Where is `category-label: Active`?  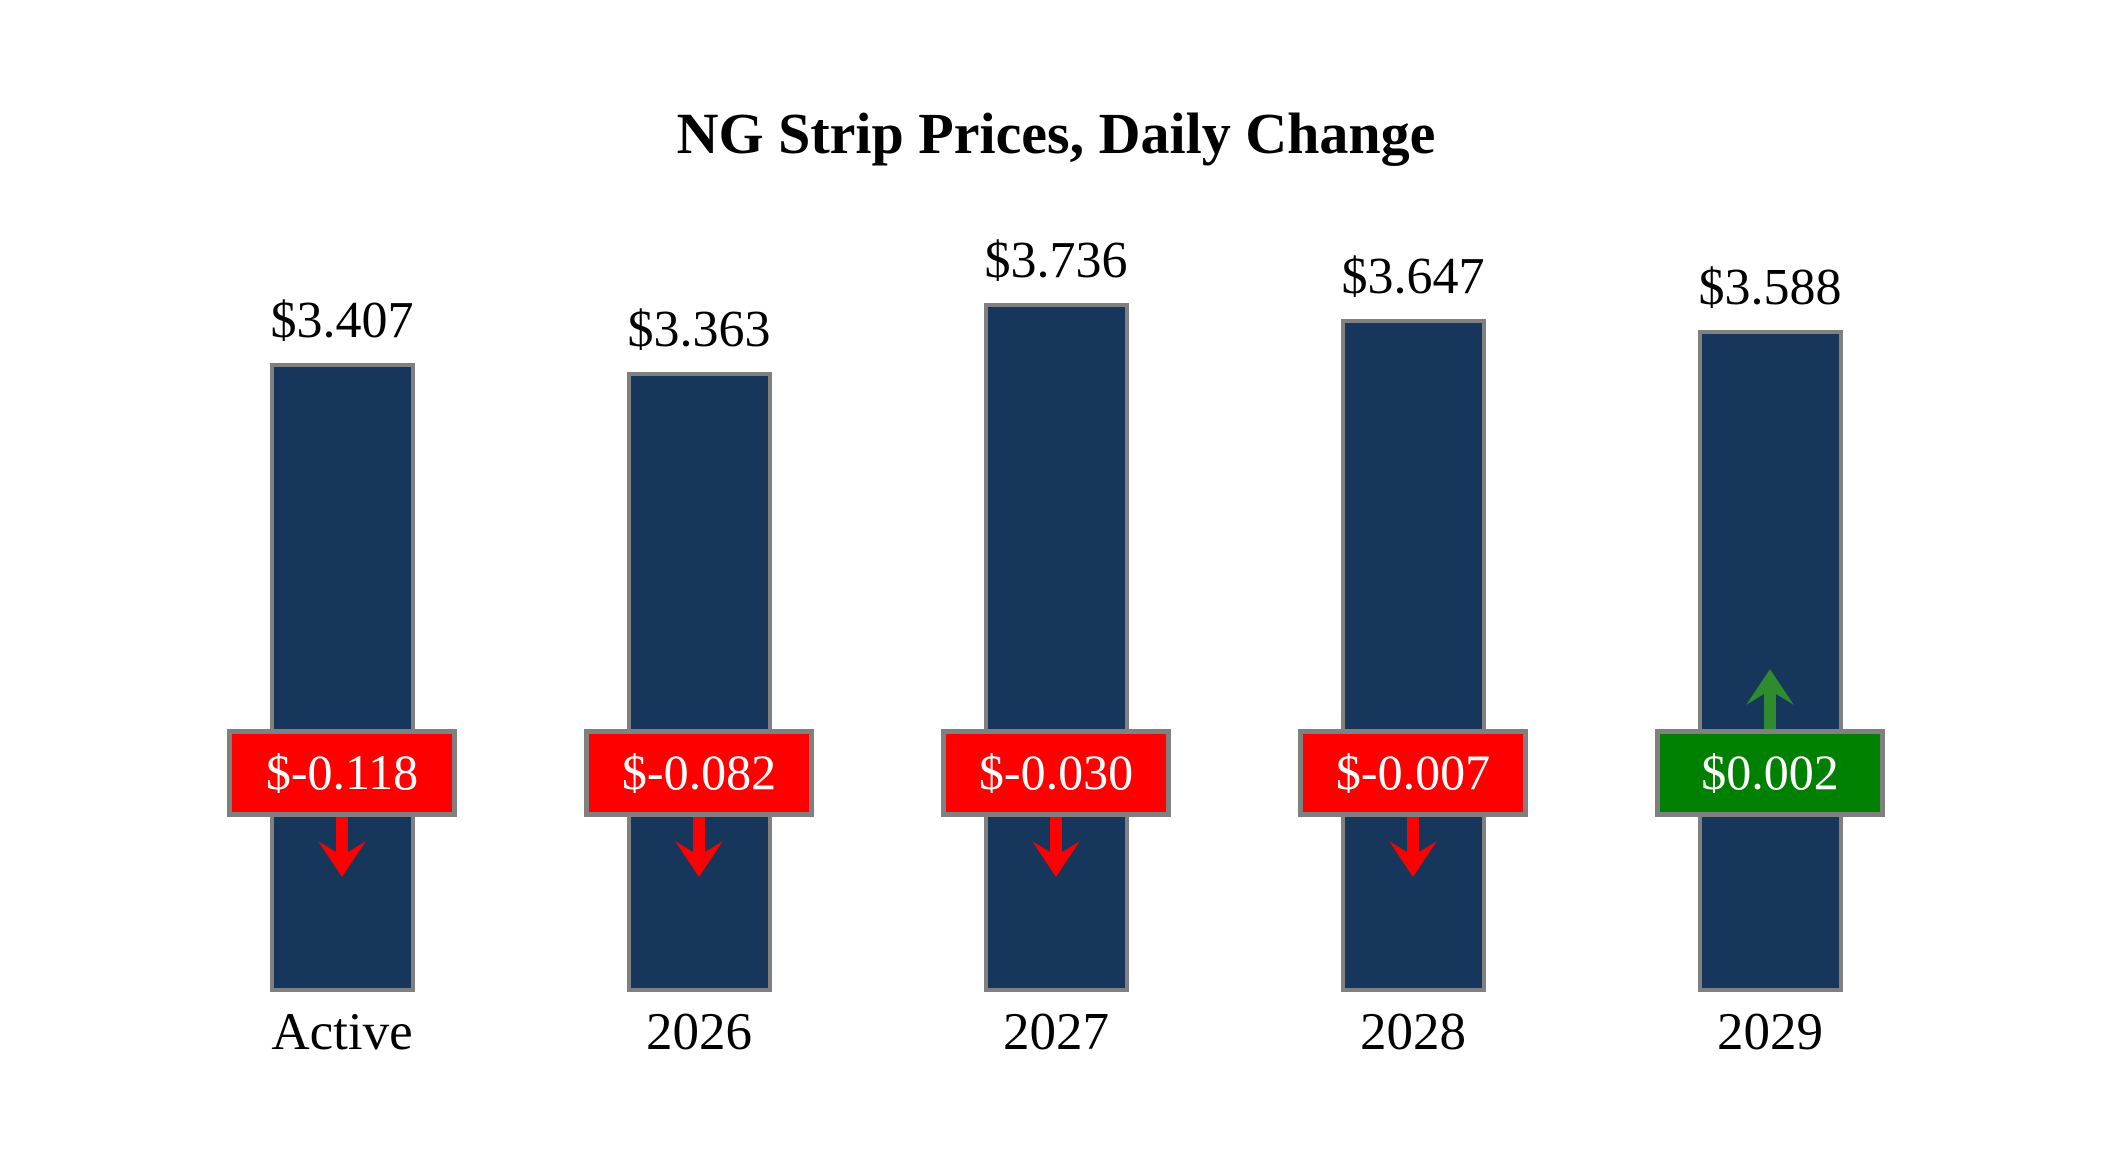
category-label: Active is located at coordinates (342, 1032).